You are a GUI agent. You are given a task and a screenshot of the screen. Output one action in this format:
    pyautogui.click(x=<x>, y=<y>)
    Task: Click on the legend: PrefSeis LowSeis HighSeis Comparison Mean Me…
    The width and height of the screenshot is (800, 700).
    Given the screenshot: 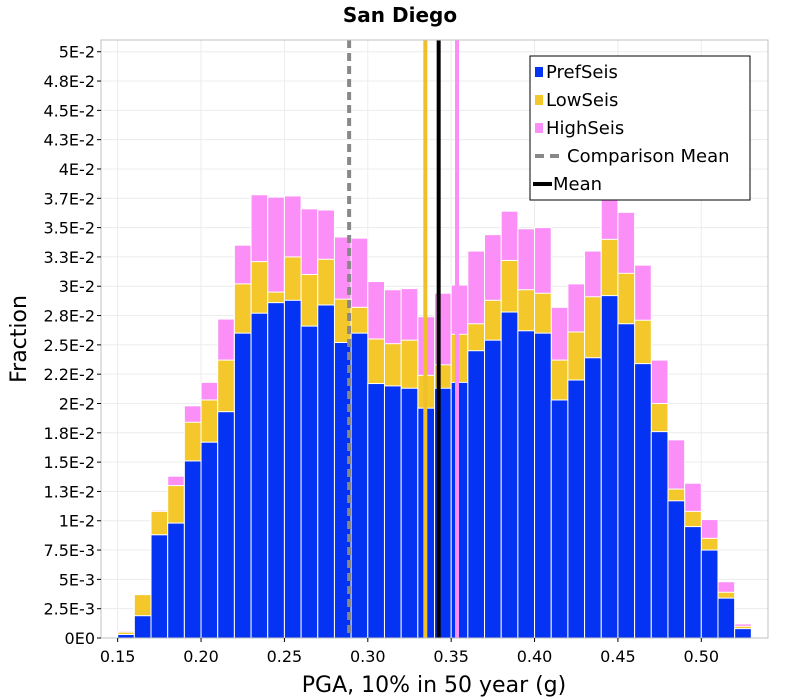 What is the action you would take?
    pyautogui.click(x=640, y=128)
    